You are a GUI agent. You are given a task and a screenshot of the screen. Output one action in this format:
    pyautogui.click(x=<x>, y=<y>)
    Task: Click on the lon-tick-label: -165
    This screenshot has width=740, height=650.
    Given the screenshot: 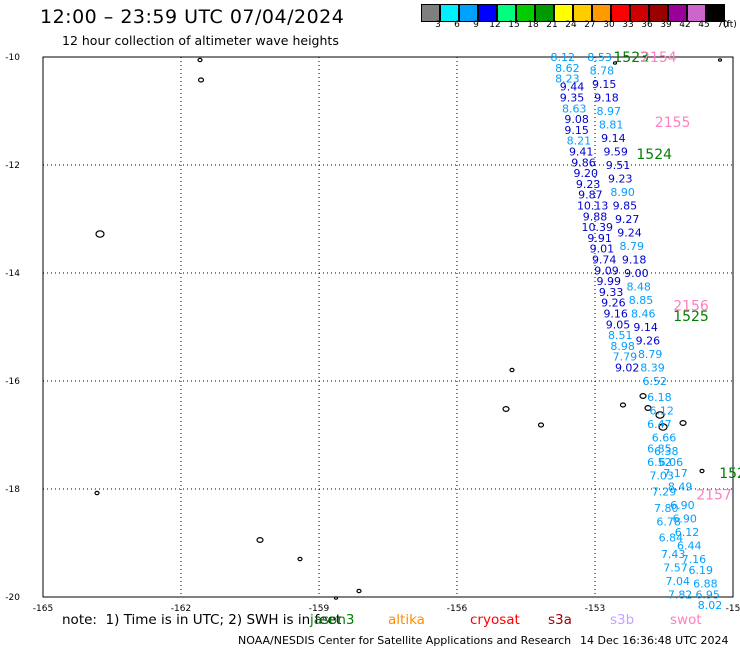 What is the action you would take?
    pyautogui.click(x=43, y=609)
    